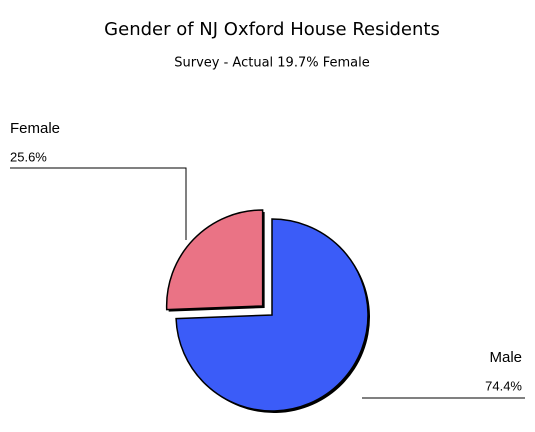 Image resolution: width=535 pixels, height=432 pixels. What do you see at coordinates (503, 385) in the screenshot?
I see `slice-value-label: 74.4%` at bounding box center [503, 385].